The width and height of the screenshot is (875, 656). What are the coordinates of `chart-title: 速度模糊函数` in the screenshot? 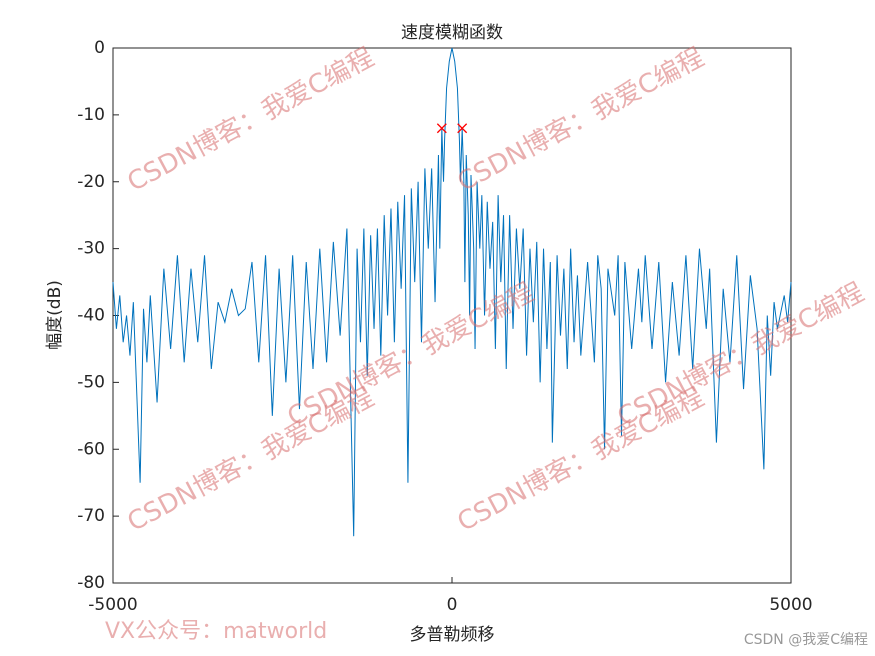 It's located at (452, 33).